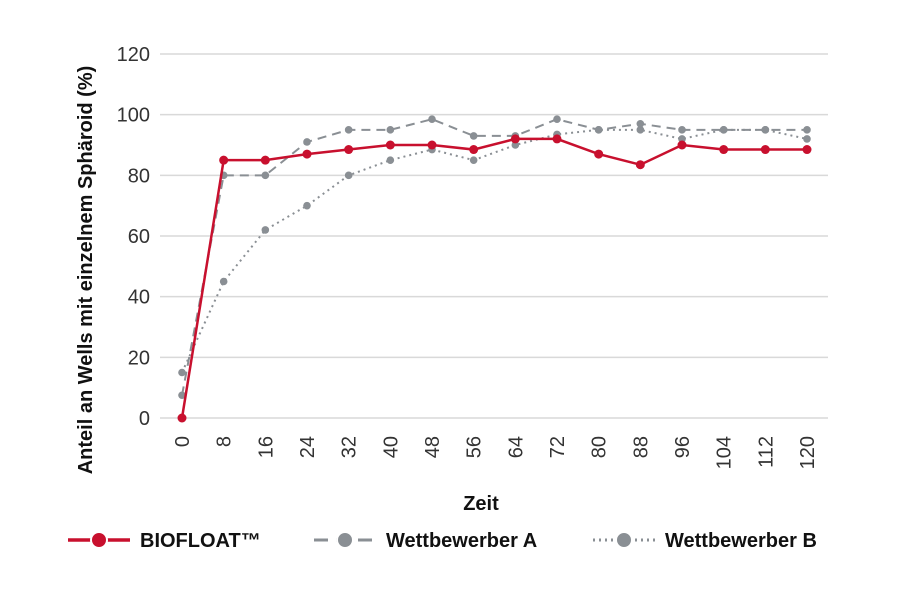  I want to click on x-tick-label: 104, so click(725, 452).